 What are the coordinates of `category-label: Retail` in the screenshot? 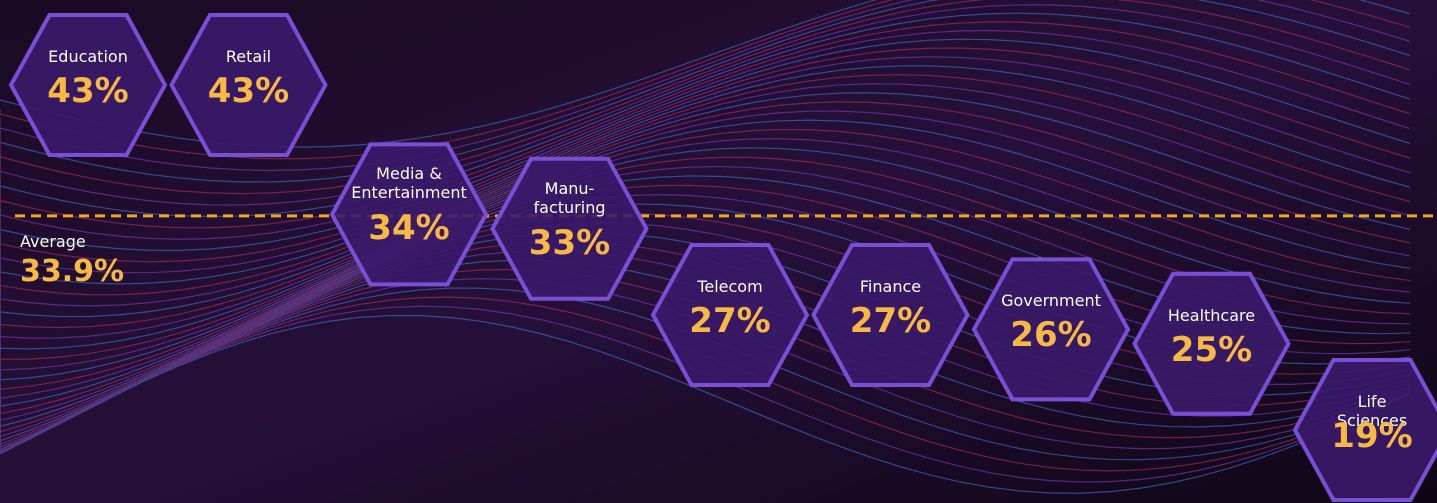 It's located at (248, 56).